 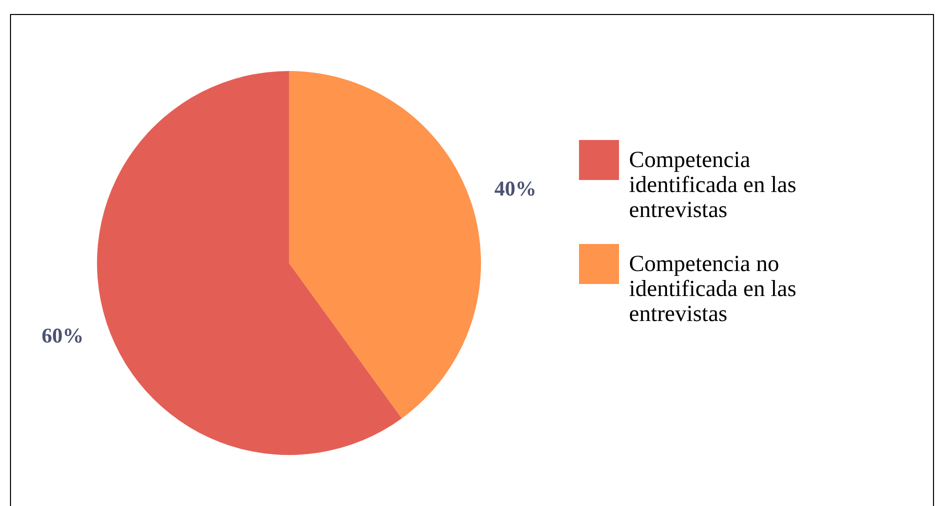 What do you see at coordinates (385, 244) in the screenshot?
I see `pie-slice` at bounding box center [385, 244].